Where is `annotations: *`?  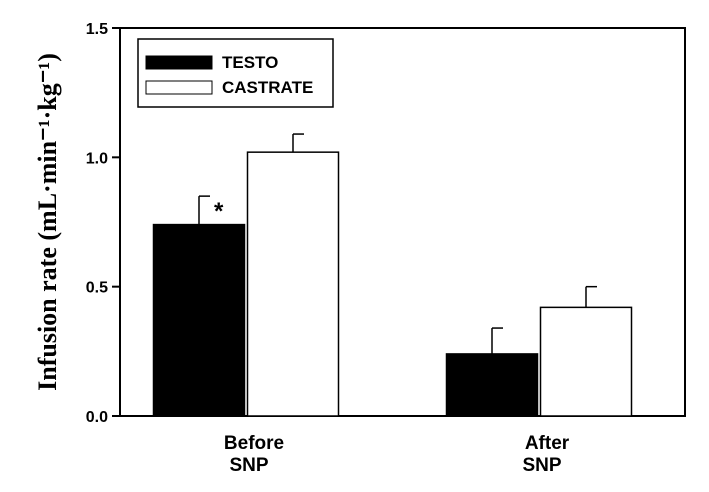 annotations: * is located at coordinates (219, 211).